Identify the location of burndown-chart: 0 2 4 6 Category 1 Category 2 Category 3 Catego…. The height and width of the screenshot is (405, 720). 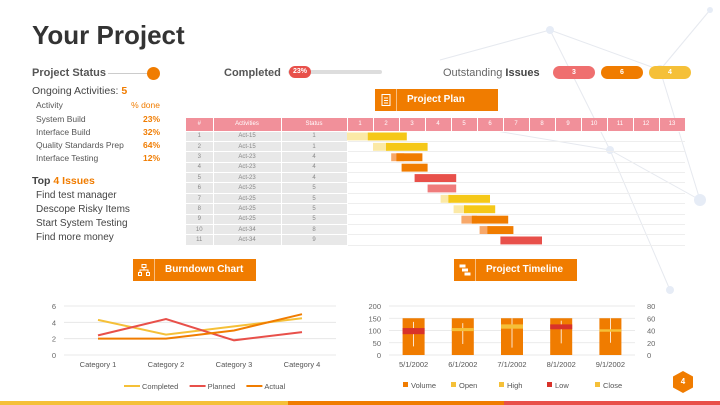
(194, 346).